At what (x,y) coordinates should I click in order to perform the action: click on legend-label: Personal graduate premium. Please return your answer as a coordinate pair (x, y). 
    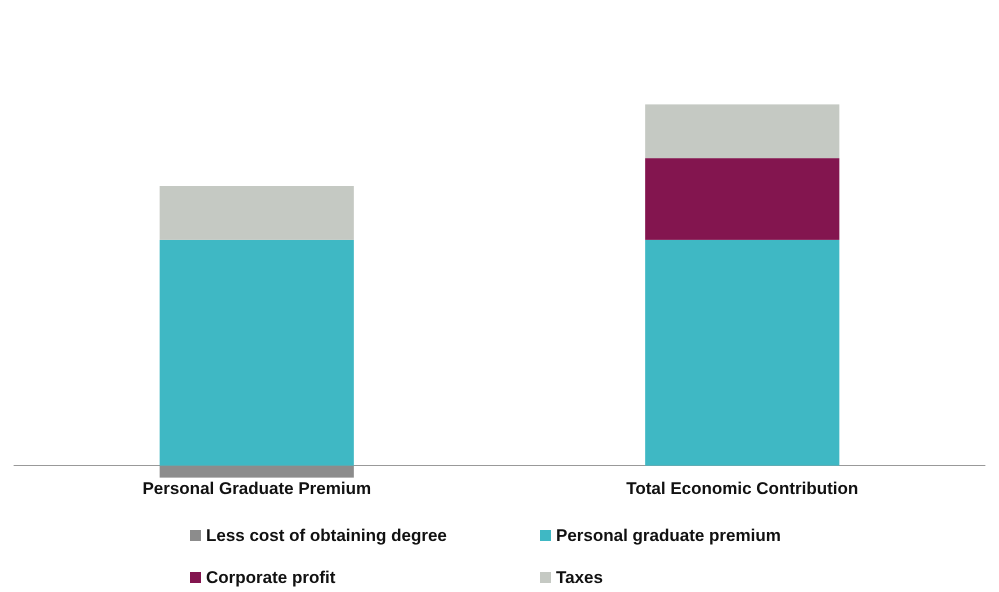
    Looking at the image, I should click on (668, 535).